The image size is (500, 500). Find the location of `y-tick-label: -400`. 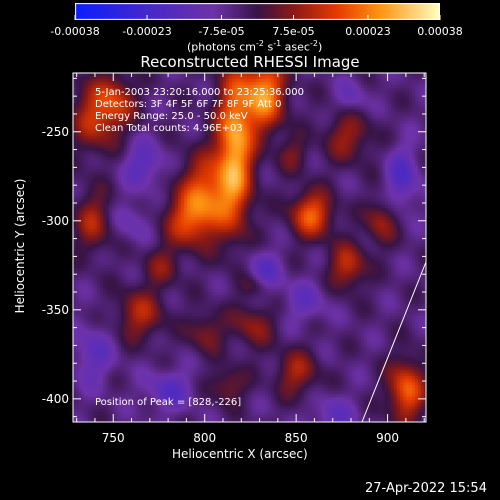

y-tick-label: -400 is located at coordinates (55, 398).